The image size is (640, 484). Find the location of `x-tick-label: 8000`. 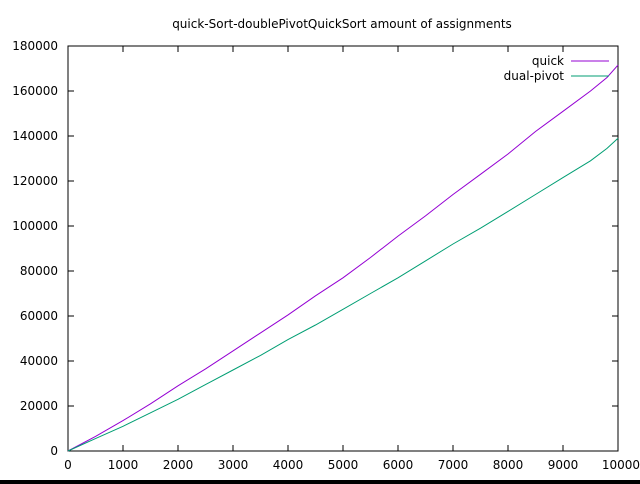

x-tick-label: 8000 is located at coordinates (508, 465).